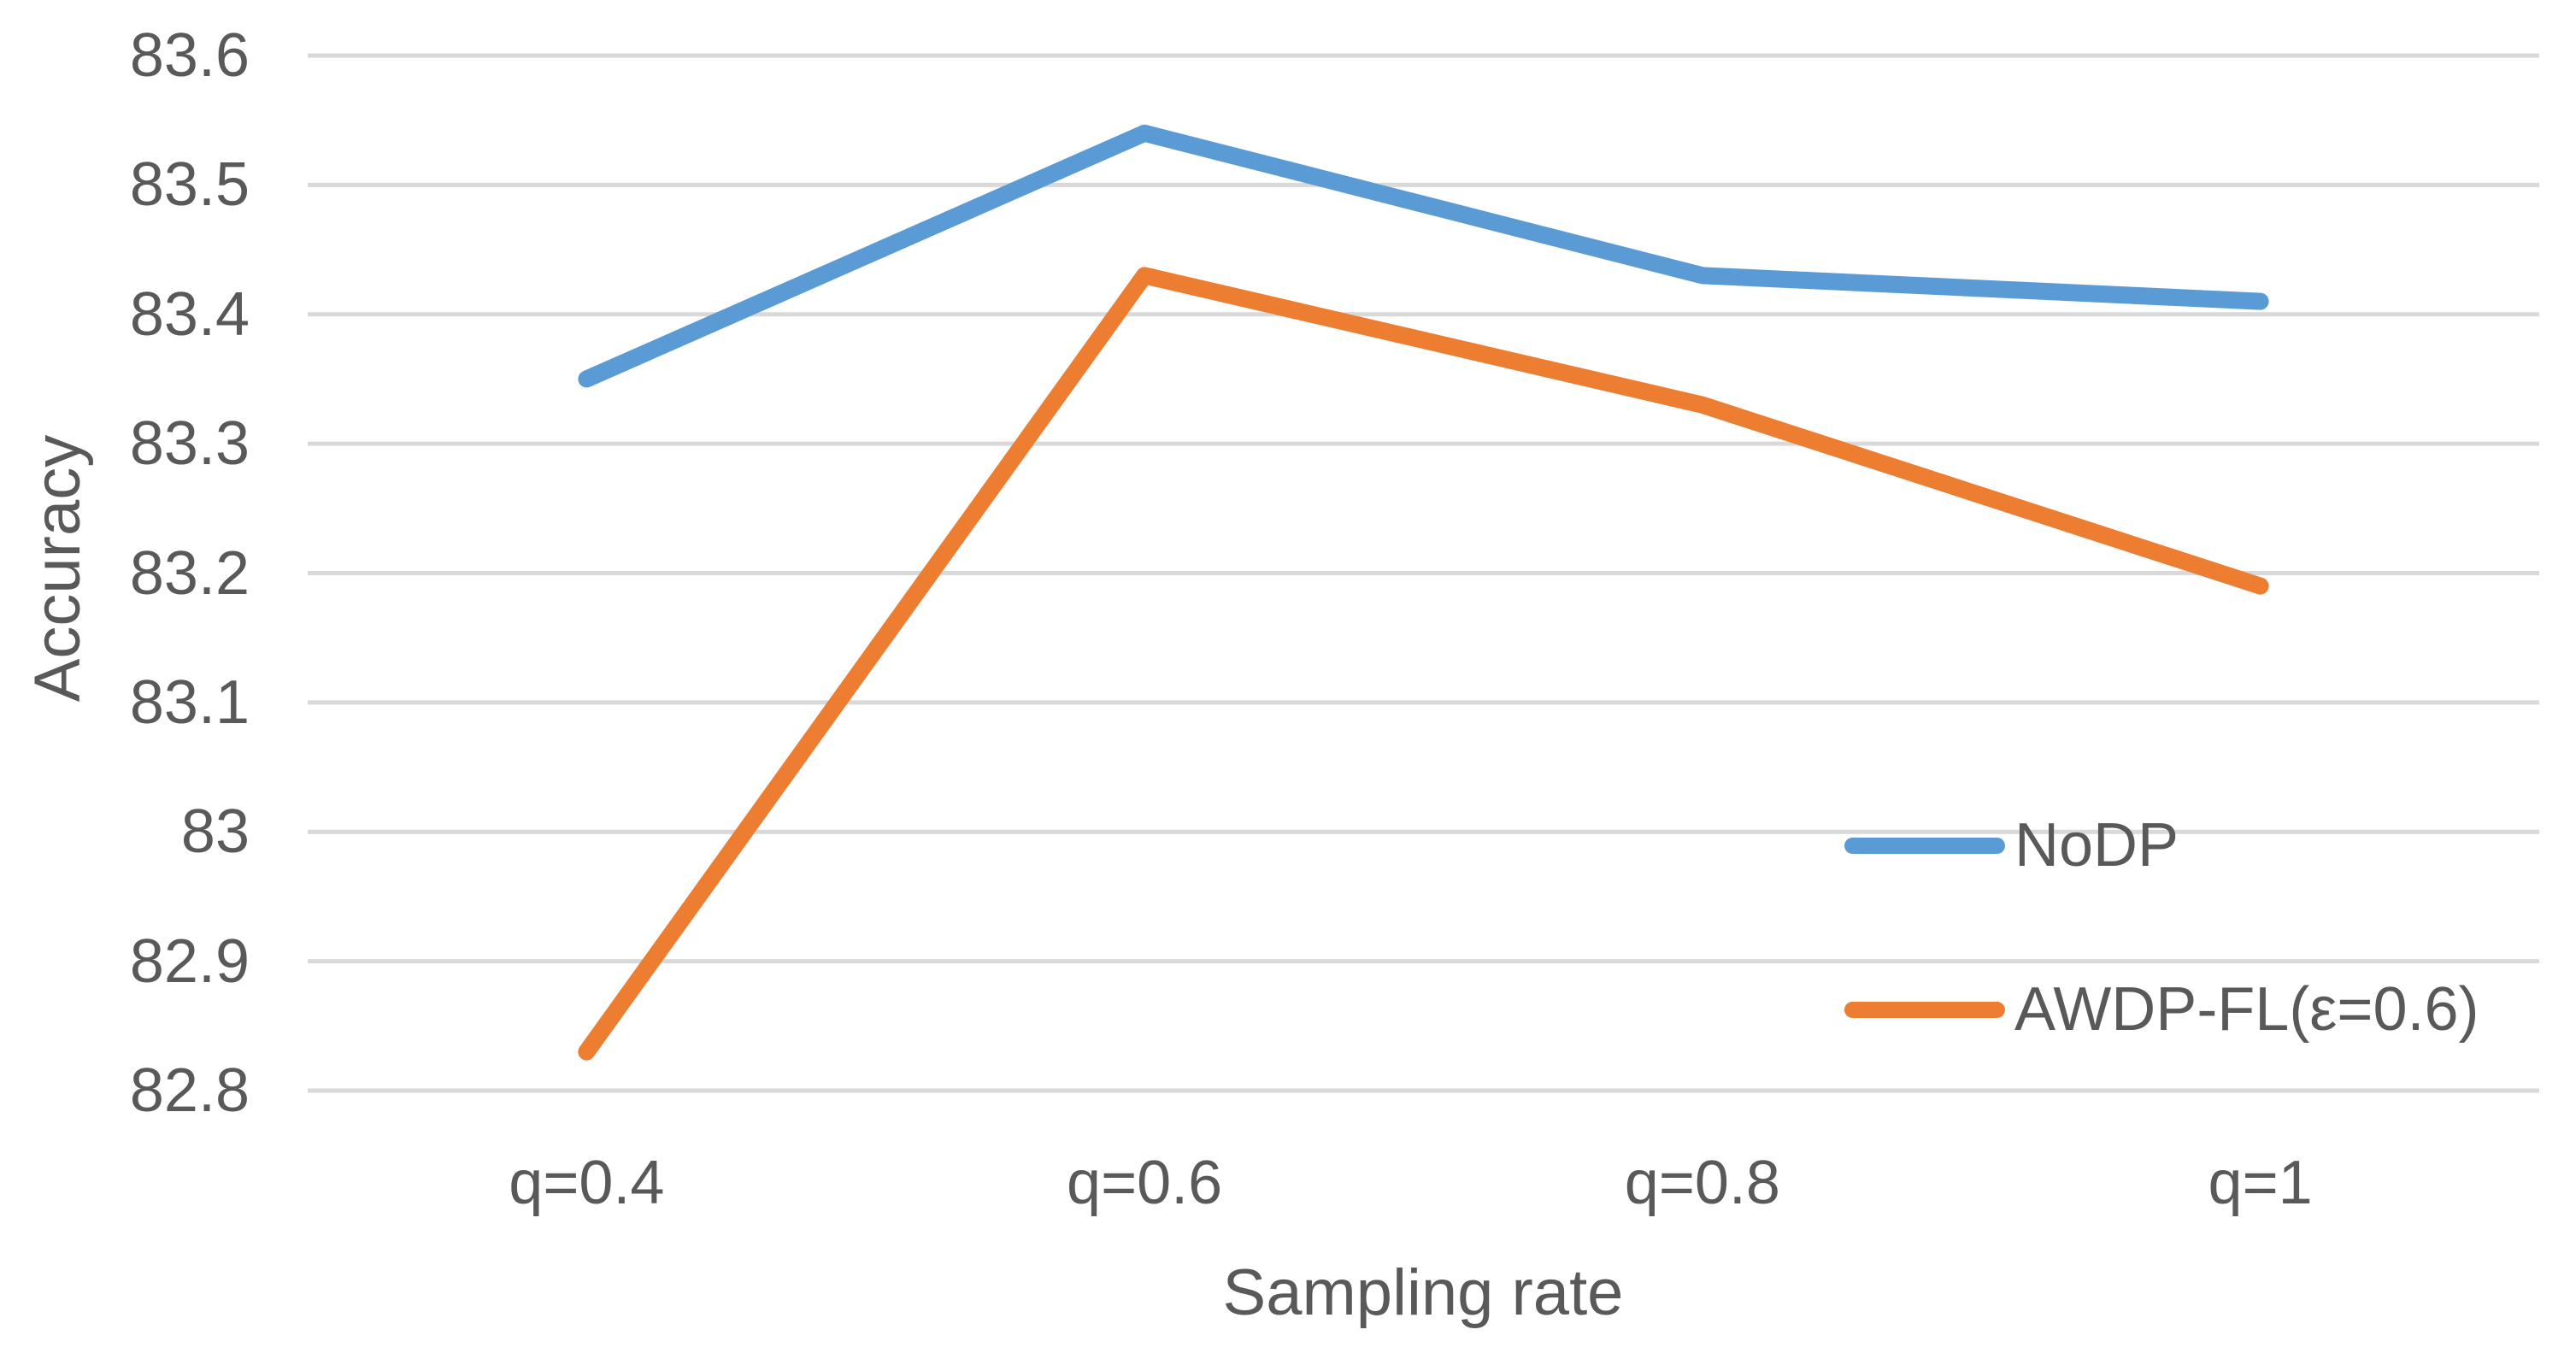 This screenshot has height=1359, width=2576. Describe the element at coordinates (215, 832) in the screenshot. I see `y-tick-label: 83` at that location.